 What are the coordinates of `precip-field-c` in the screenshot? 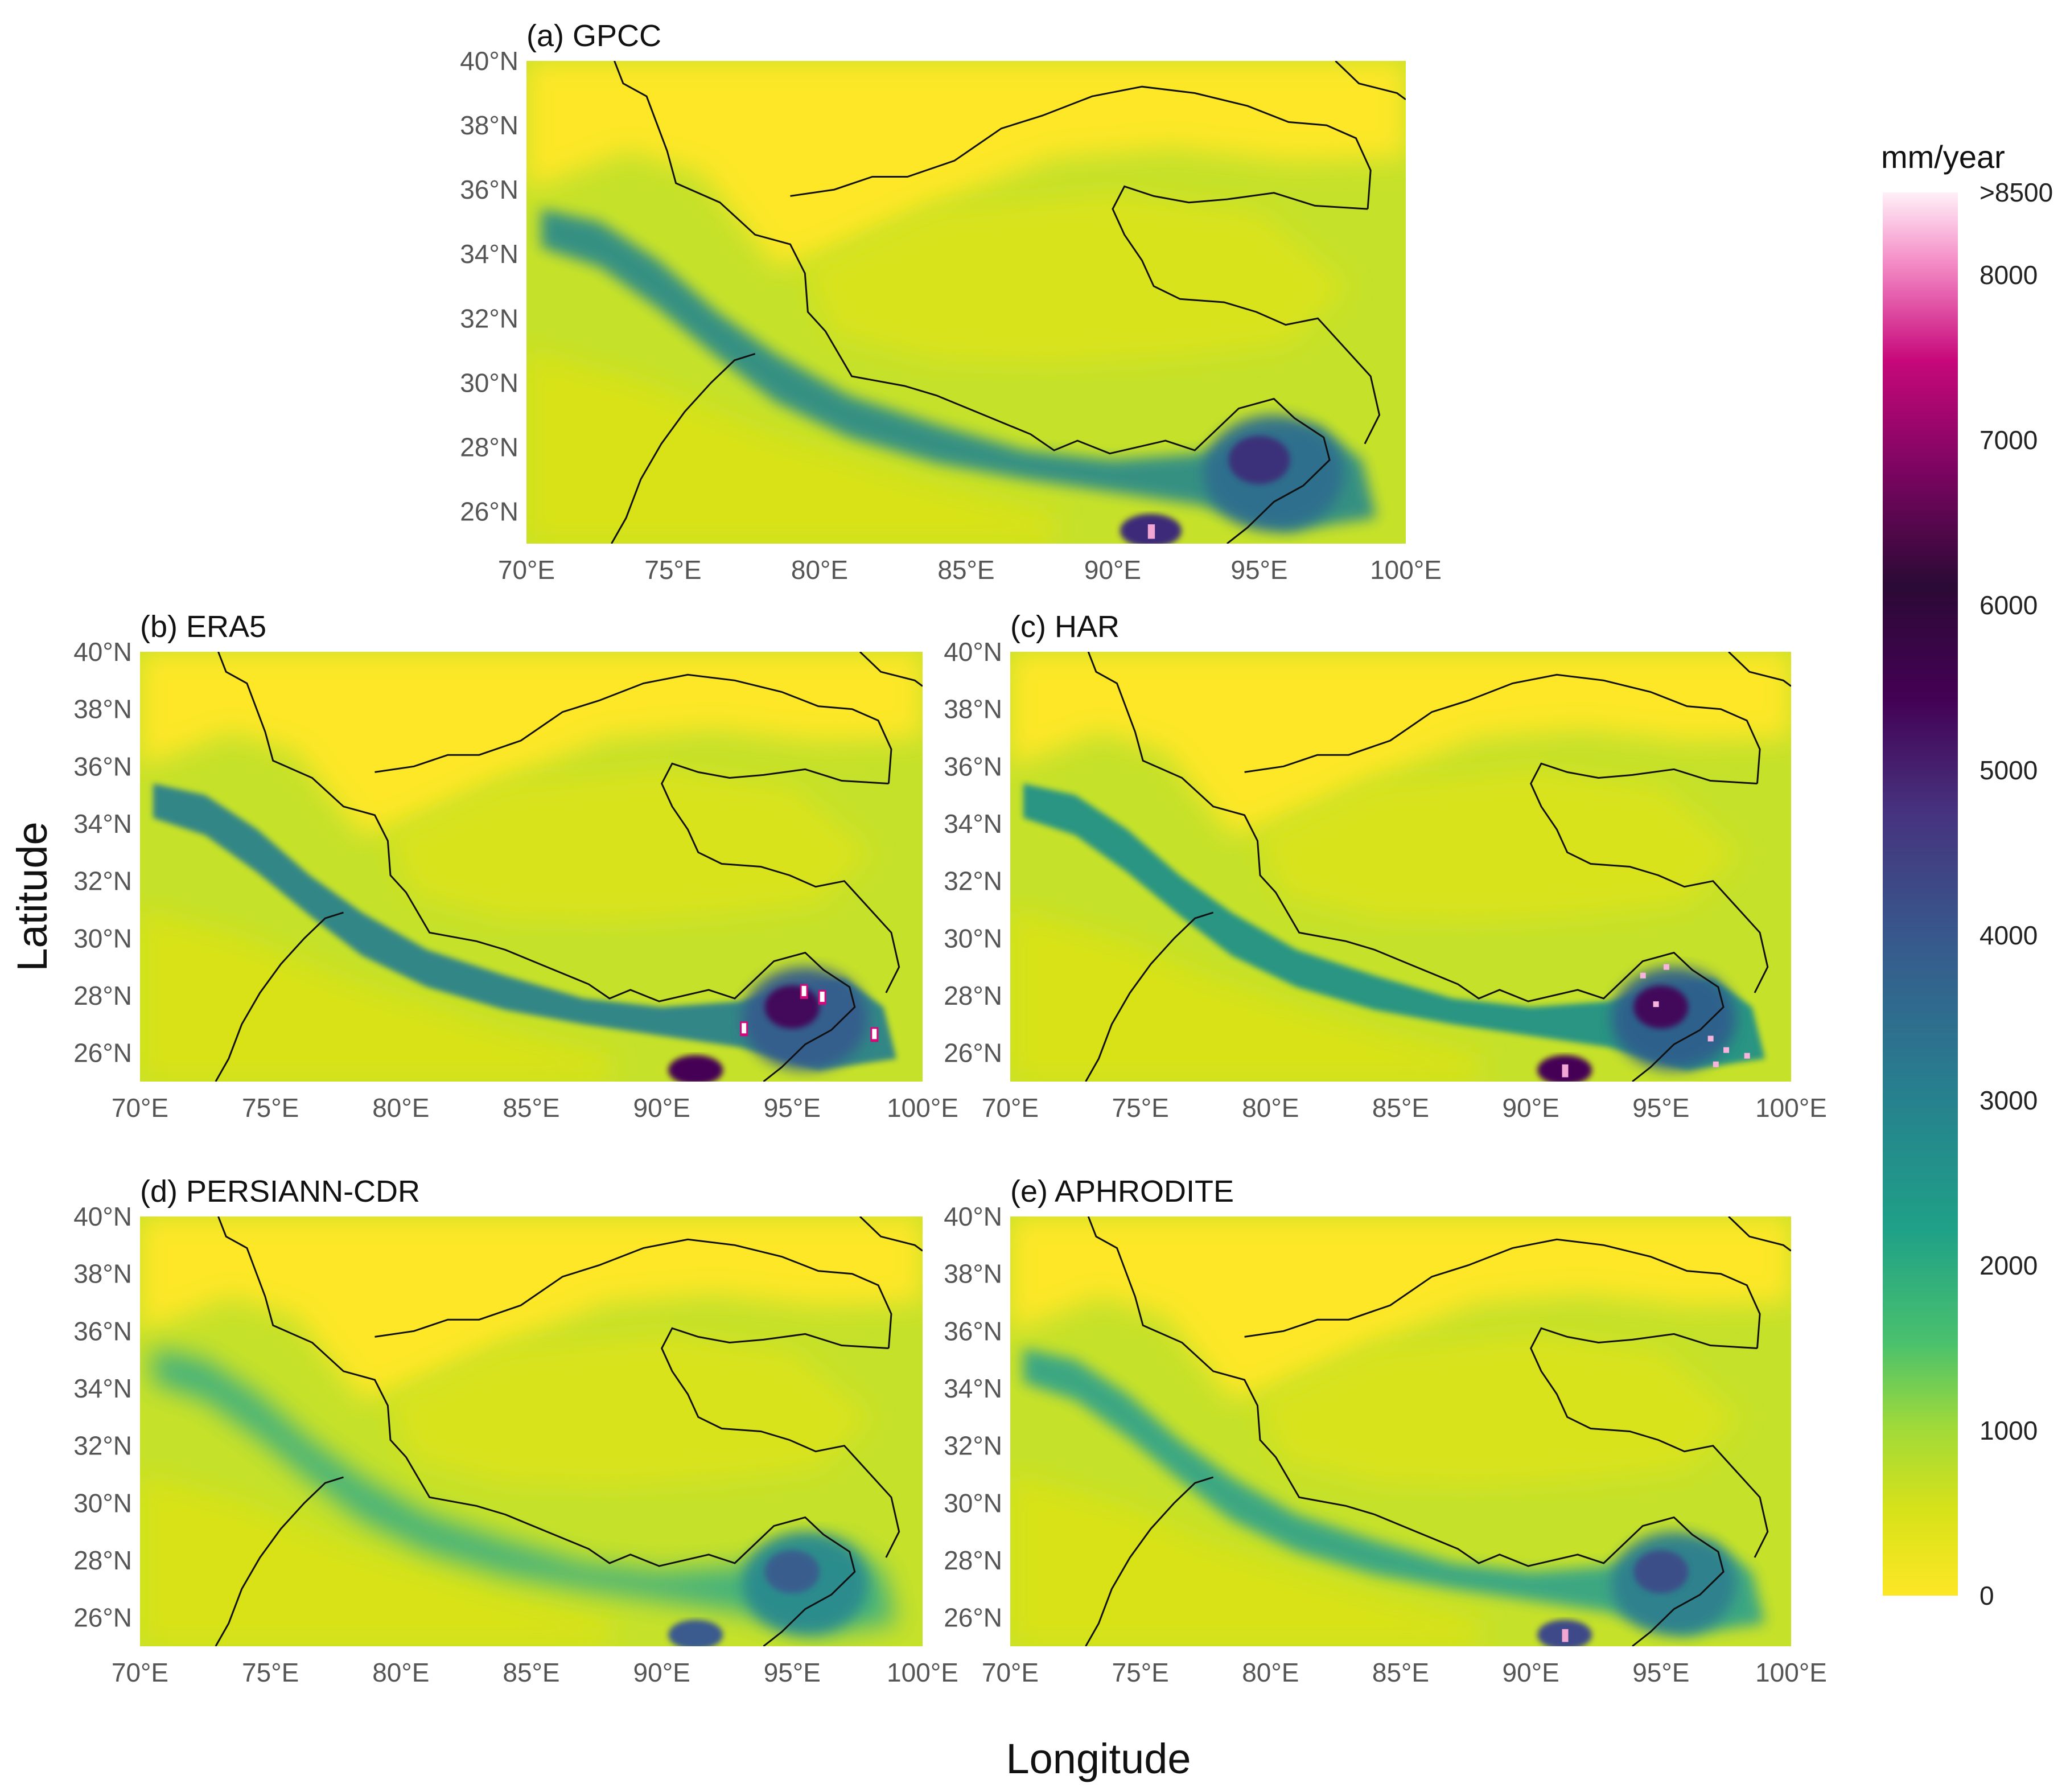 It's located at (1400, 867).